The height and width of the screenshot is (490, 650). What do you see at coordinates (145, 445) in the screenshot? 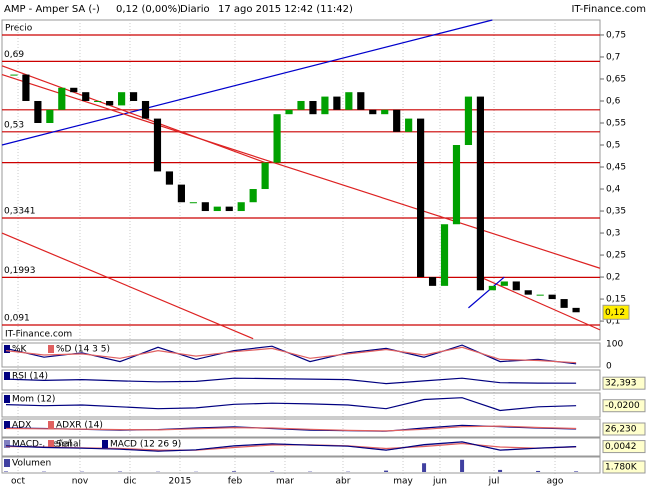
I see `legend-label: MACD (12 26 9)` at bounding box center [145, 445].